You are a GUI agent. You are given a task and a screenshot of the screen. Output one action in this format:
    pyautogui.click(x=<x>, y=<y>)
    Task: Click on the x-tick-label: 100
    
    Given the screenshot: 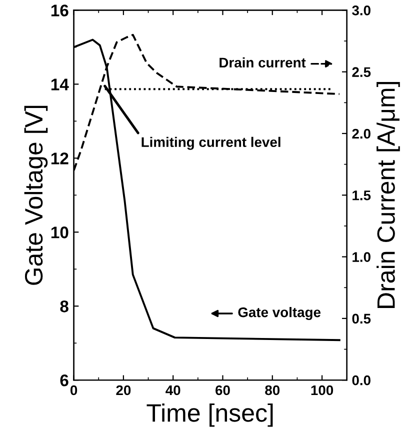 What is the action you would take?
    pyautogui.click(x=322, y=390)
    